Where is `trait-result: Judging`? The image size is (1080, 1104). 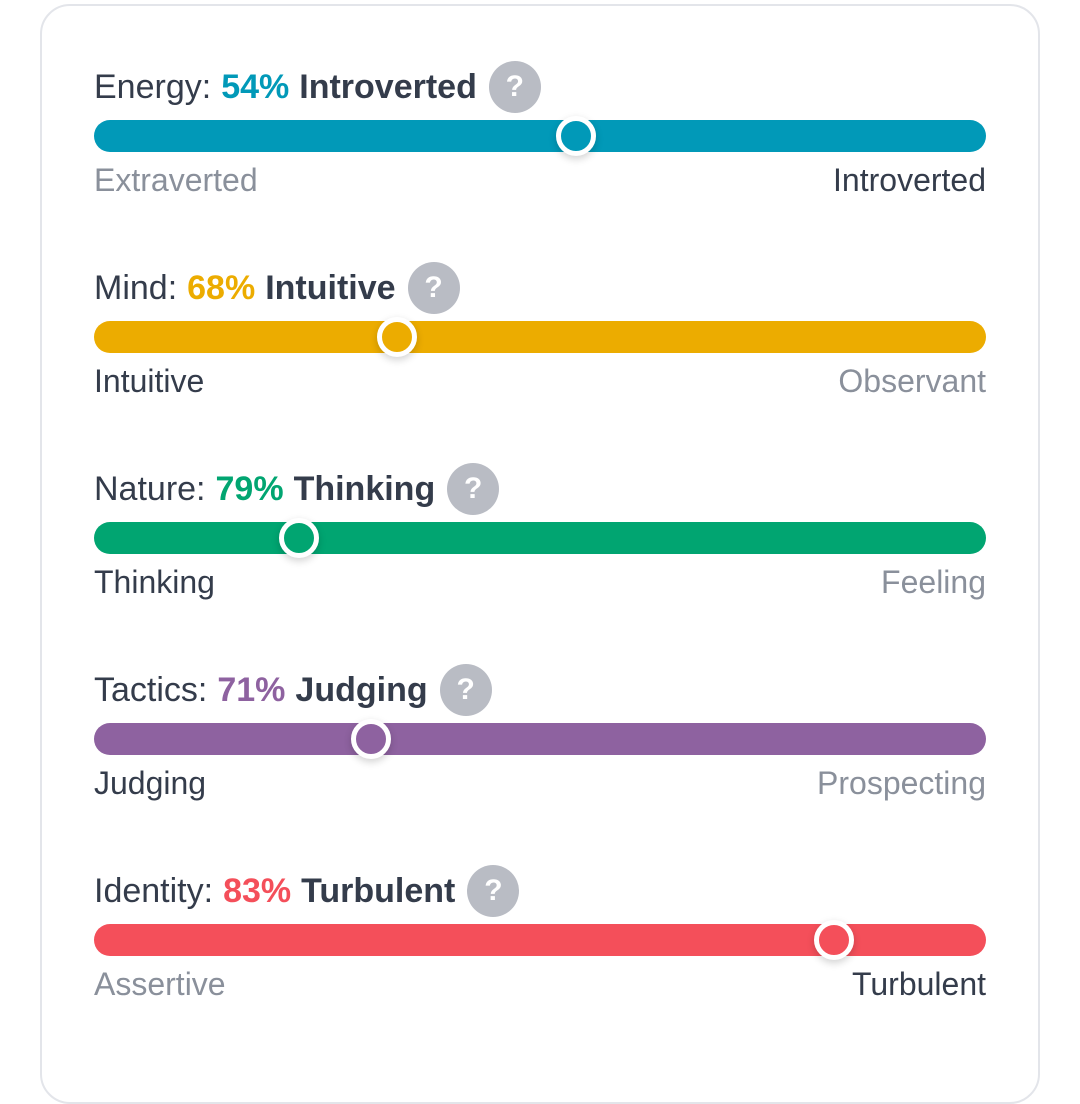 trait-result: Judging is located at coordinates (361, 689).